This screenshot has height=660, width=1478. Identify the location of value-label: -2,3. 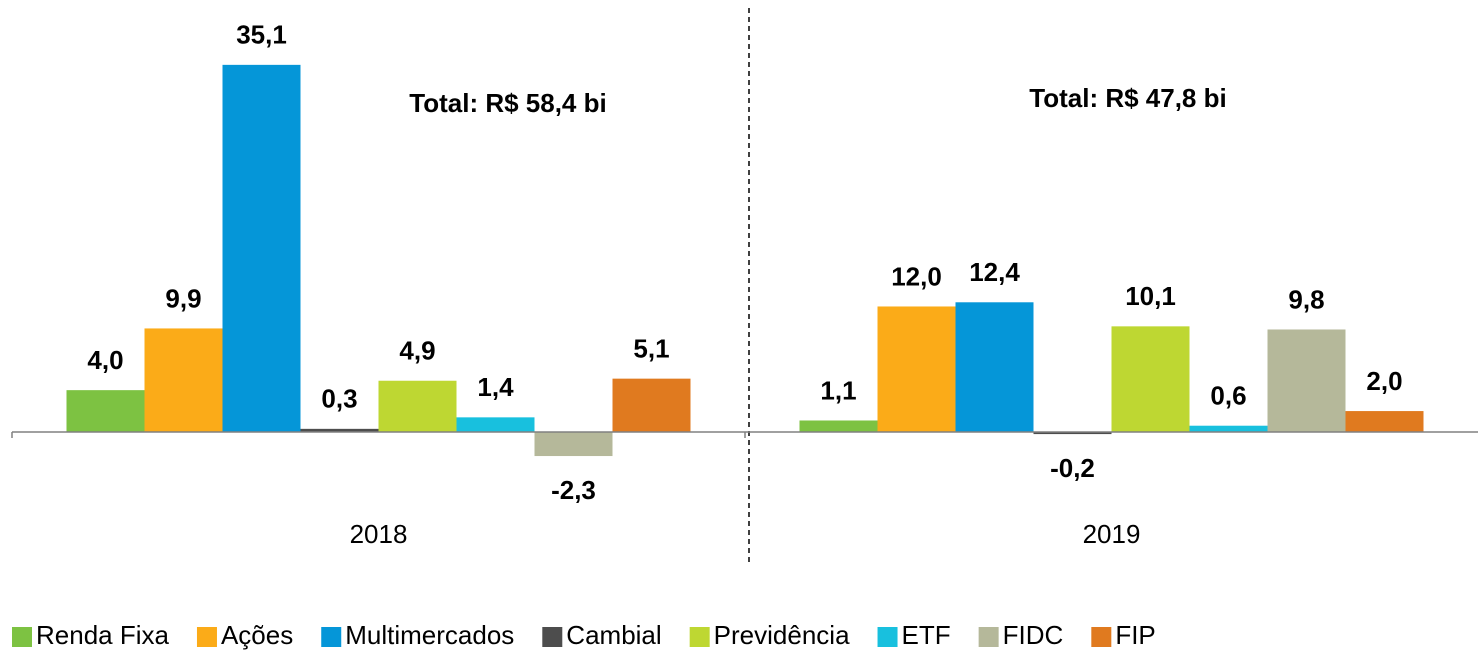
(573, 490).